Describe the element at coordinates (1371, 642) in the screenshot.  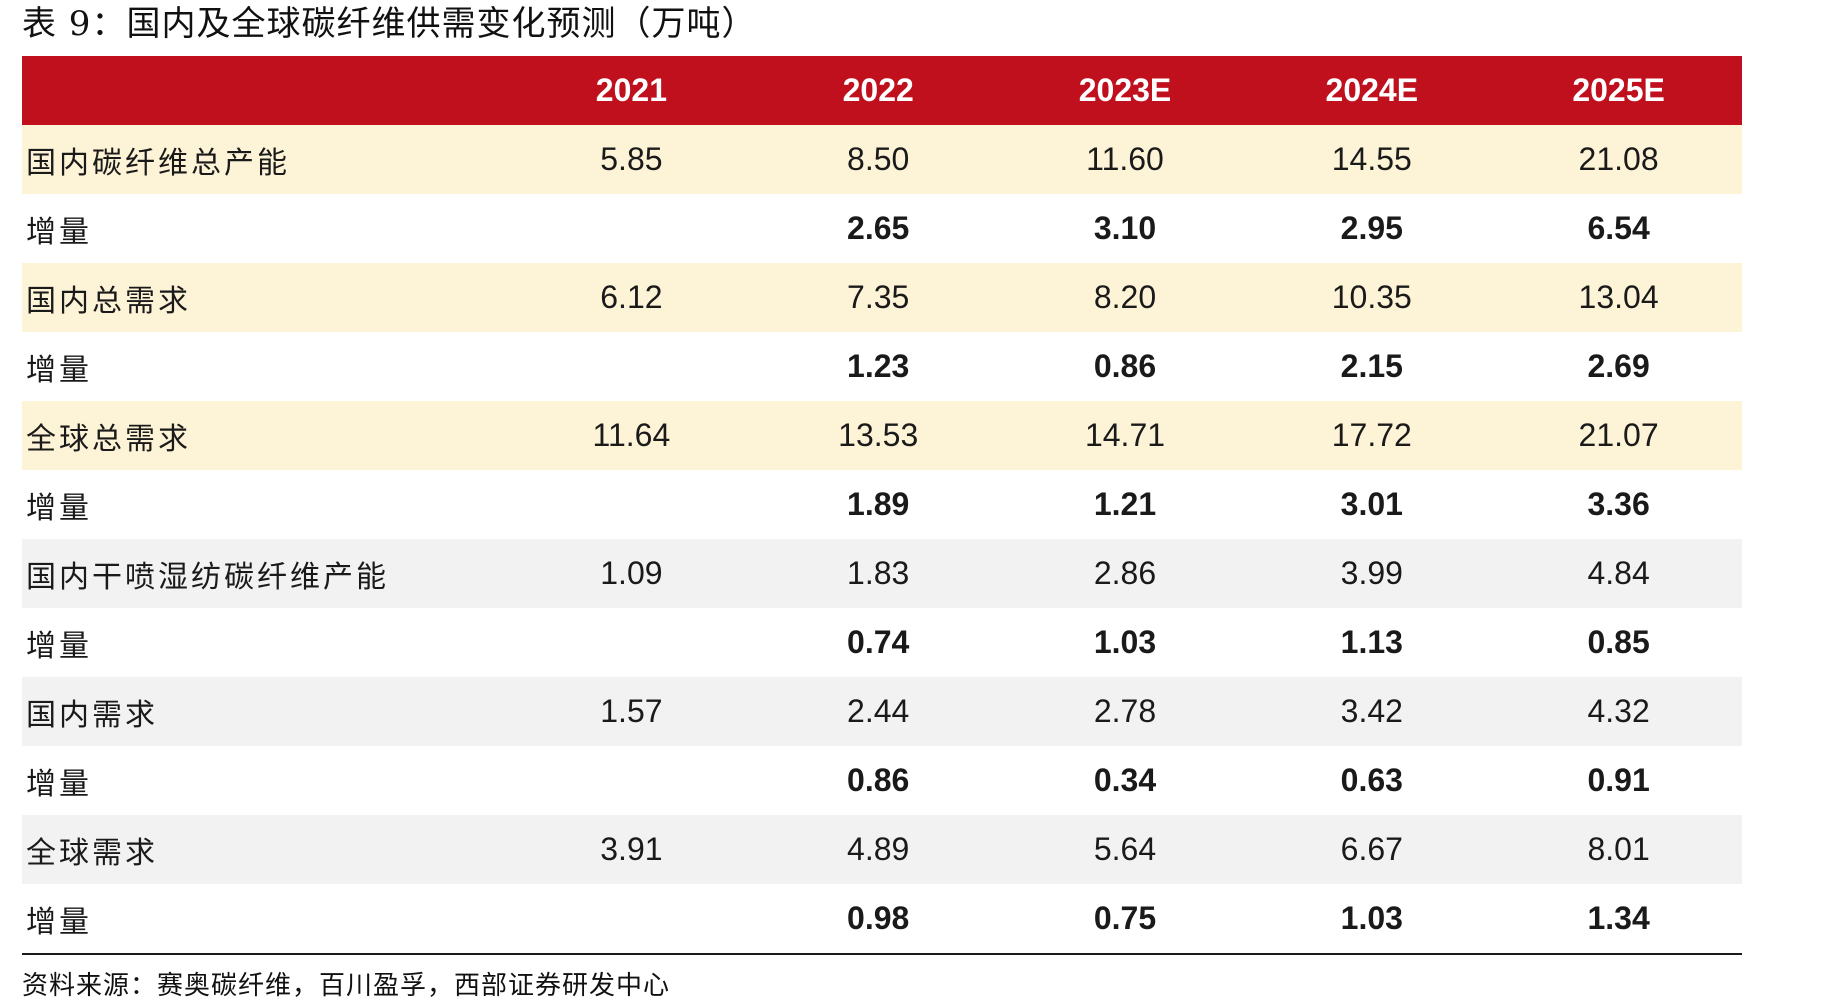
I see `value-cell: 1.13` at that location.